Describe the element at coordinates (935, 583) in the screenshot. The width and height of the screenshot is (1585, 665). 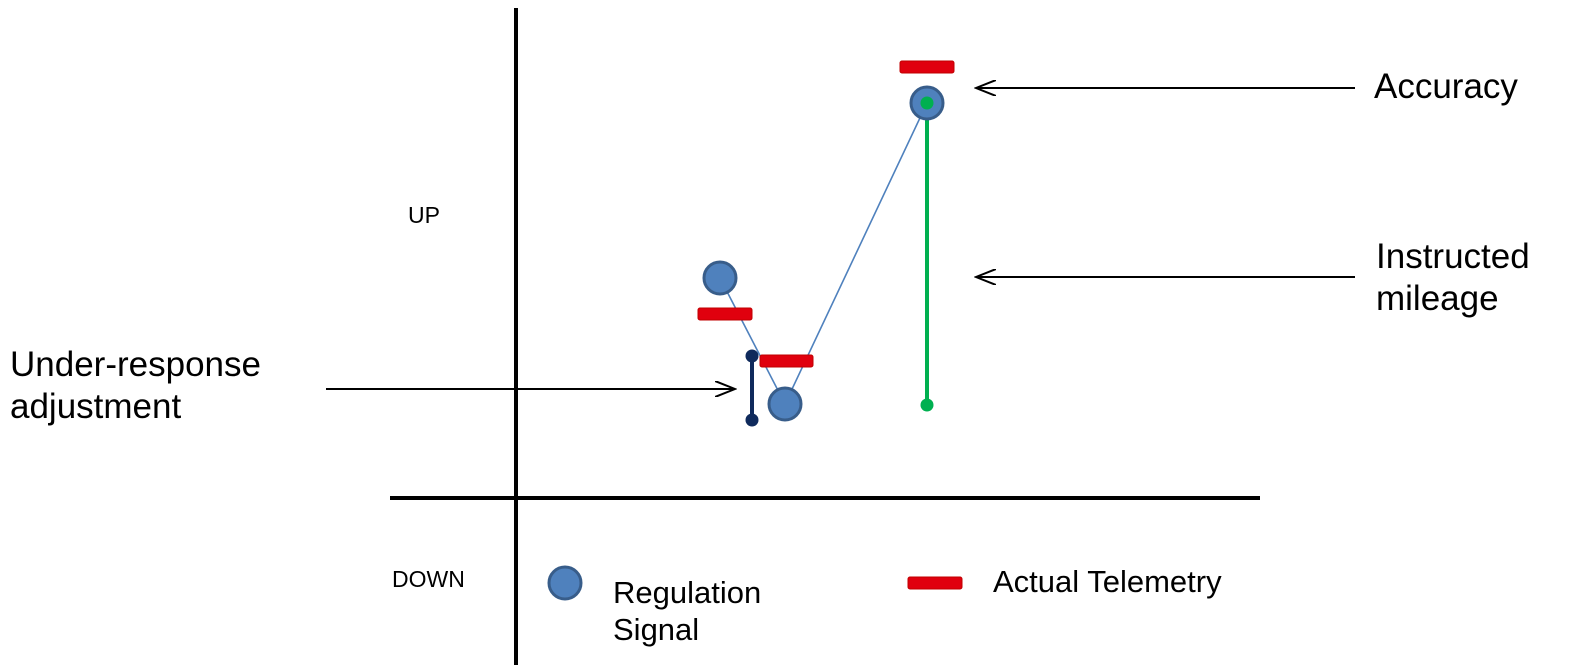
I see `legend-actual-telemetry-icon` at that location.